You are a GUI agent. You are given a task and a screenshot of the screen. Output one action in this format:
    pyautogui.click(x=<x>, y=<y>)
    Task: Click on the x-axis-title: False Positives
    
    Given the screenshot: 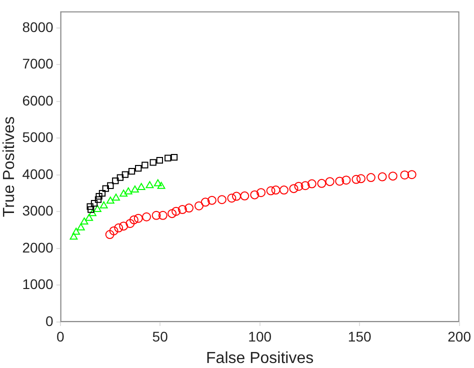 What is the action you would take?
    pyautogui.click(x=260, y=358)
    